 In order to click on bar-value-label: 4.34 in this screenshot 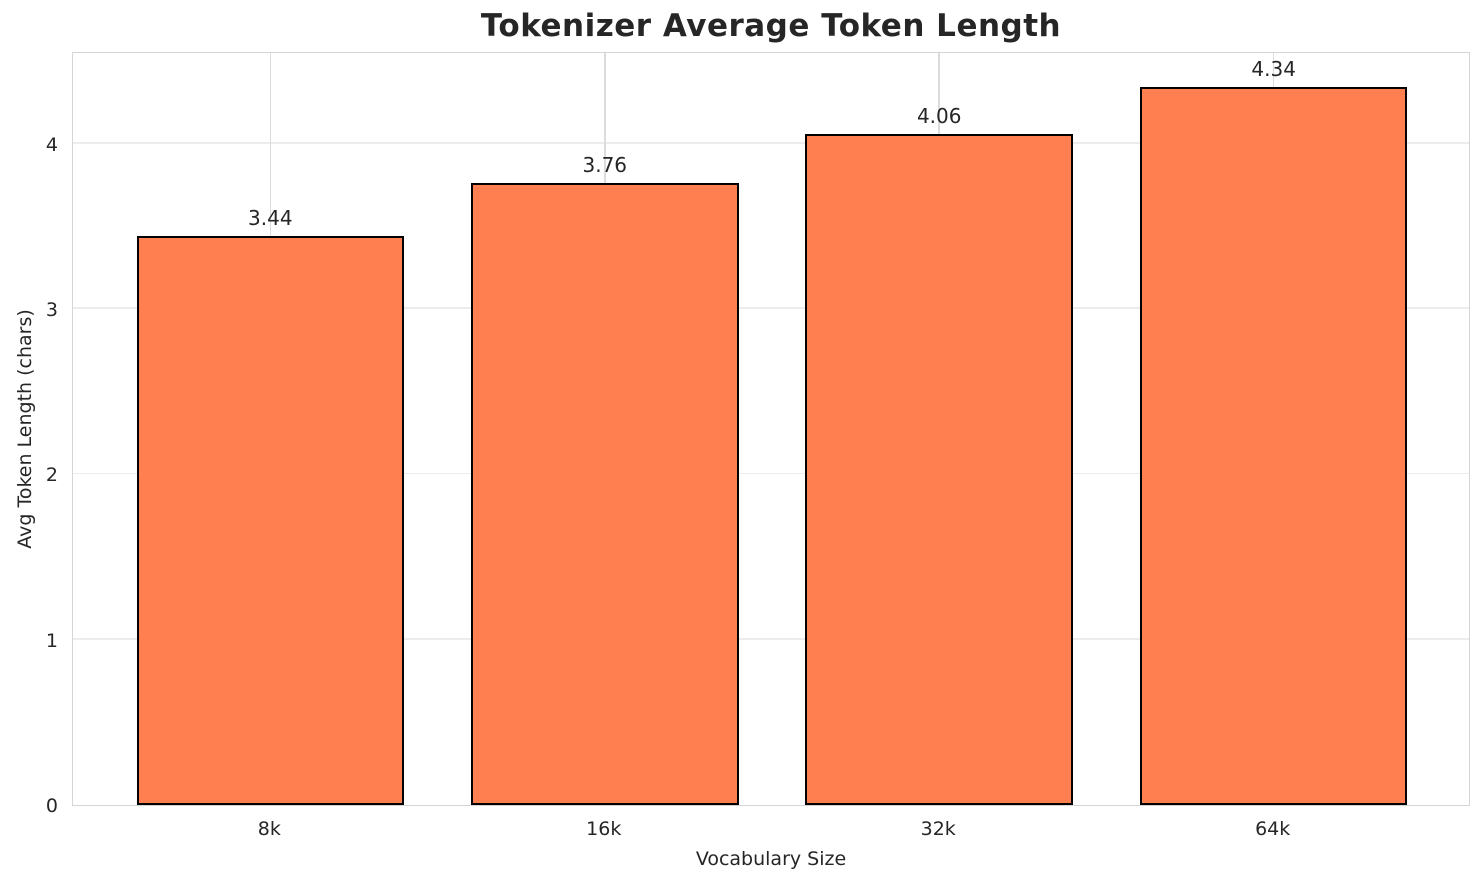, I will do `click(1273, 69)`.